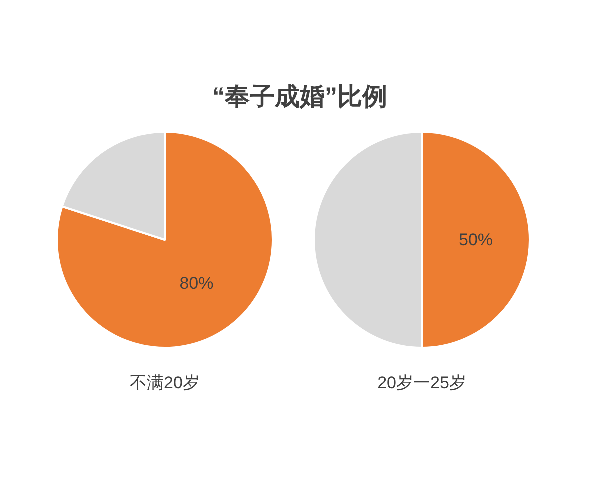  What do you see at coordinates (165, 383) in the screenshot?
I see `xlabel: 不满20岁` at bounding box center [165, 383].